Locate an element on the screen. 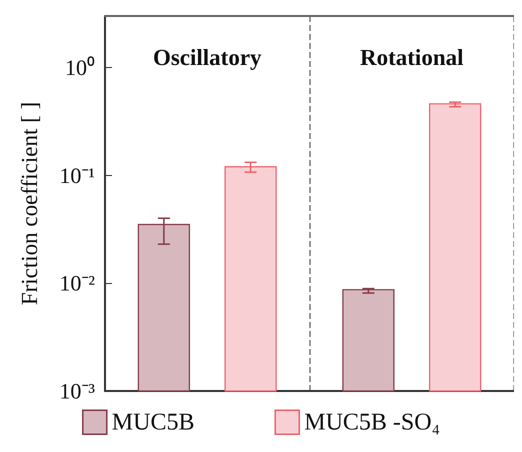  y-tick-label: 10⁻² is located at coordinates (77, 283).